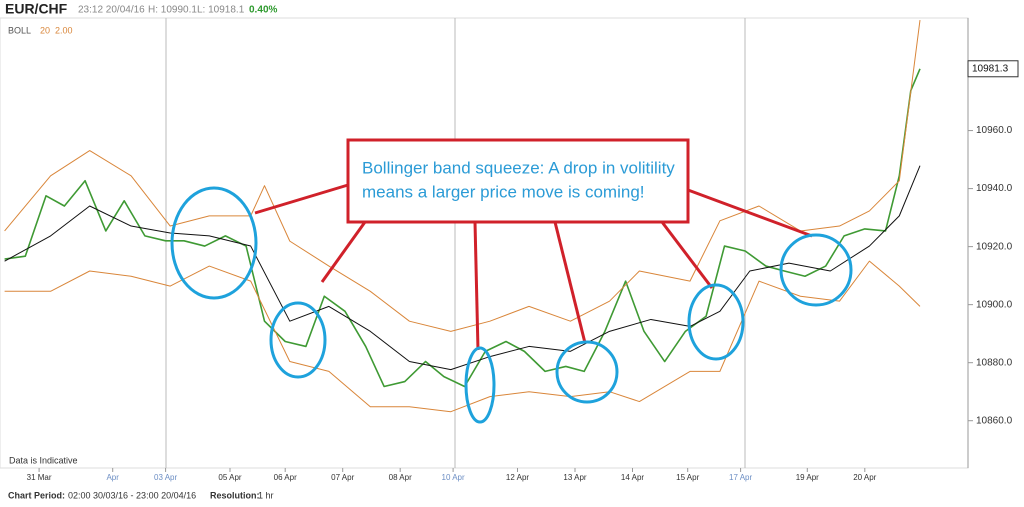  What do you see at coordinates (994, 130) in the screenshot?
I see `y-tick-label: 10960.0` at bounding box center [994, 130].